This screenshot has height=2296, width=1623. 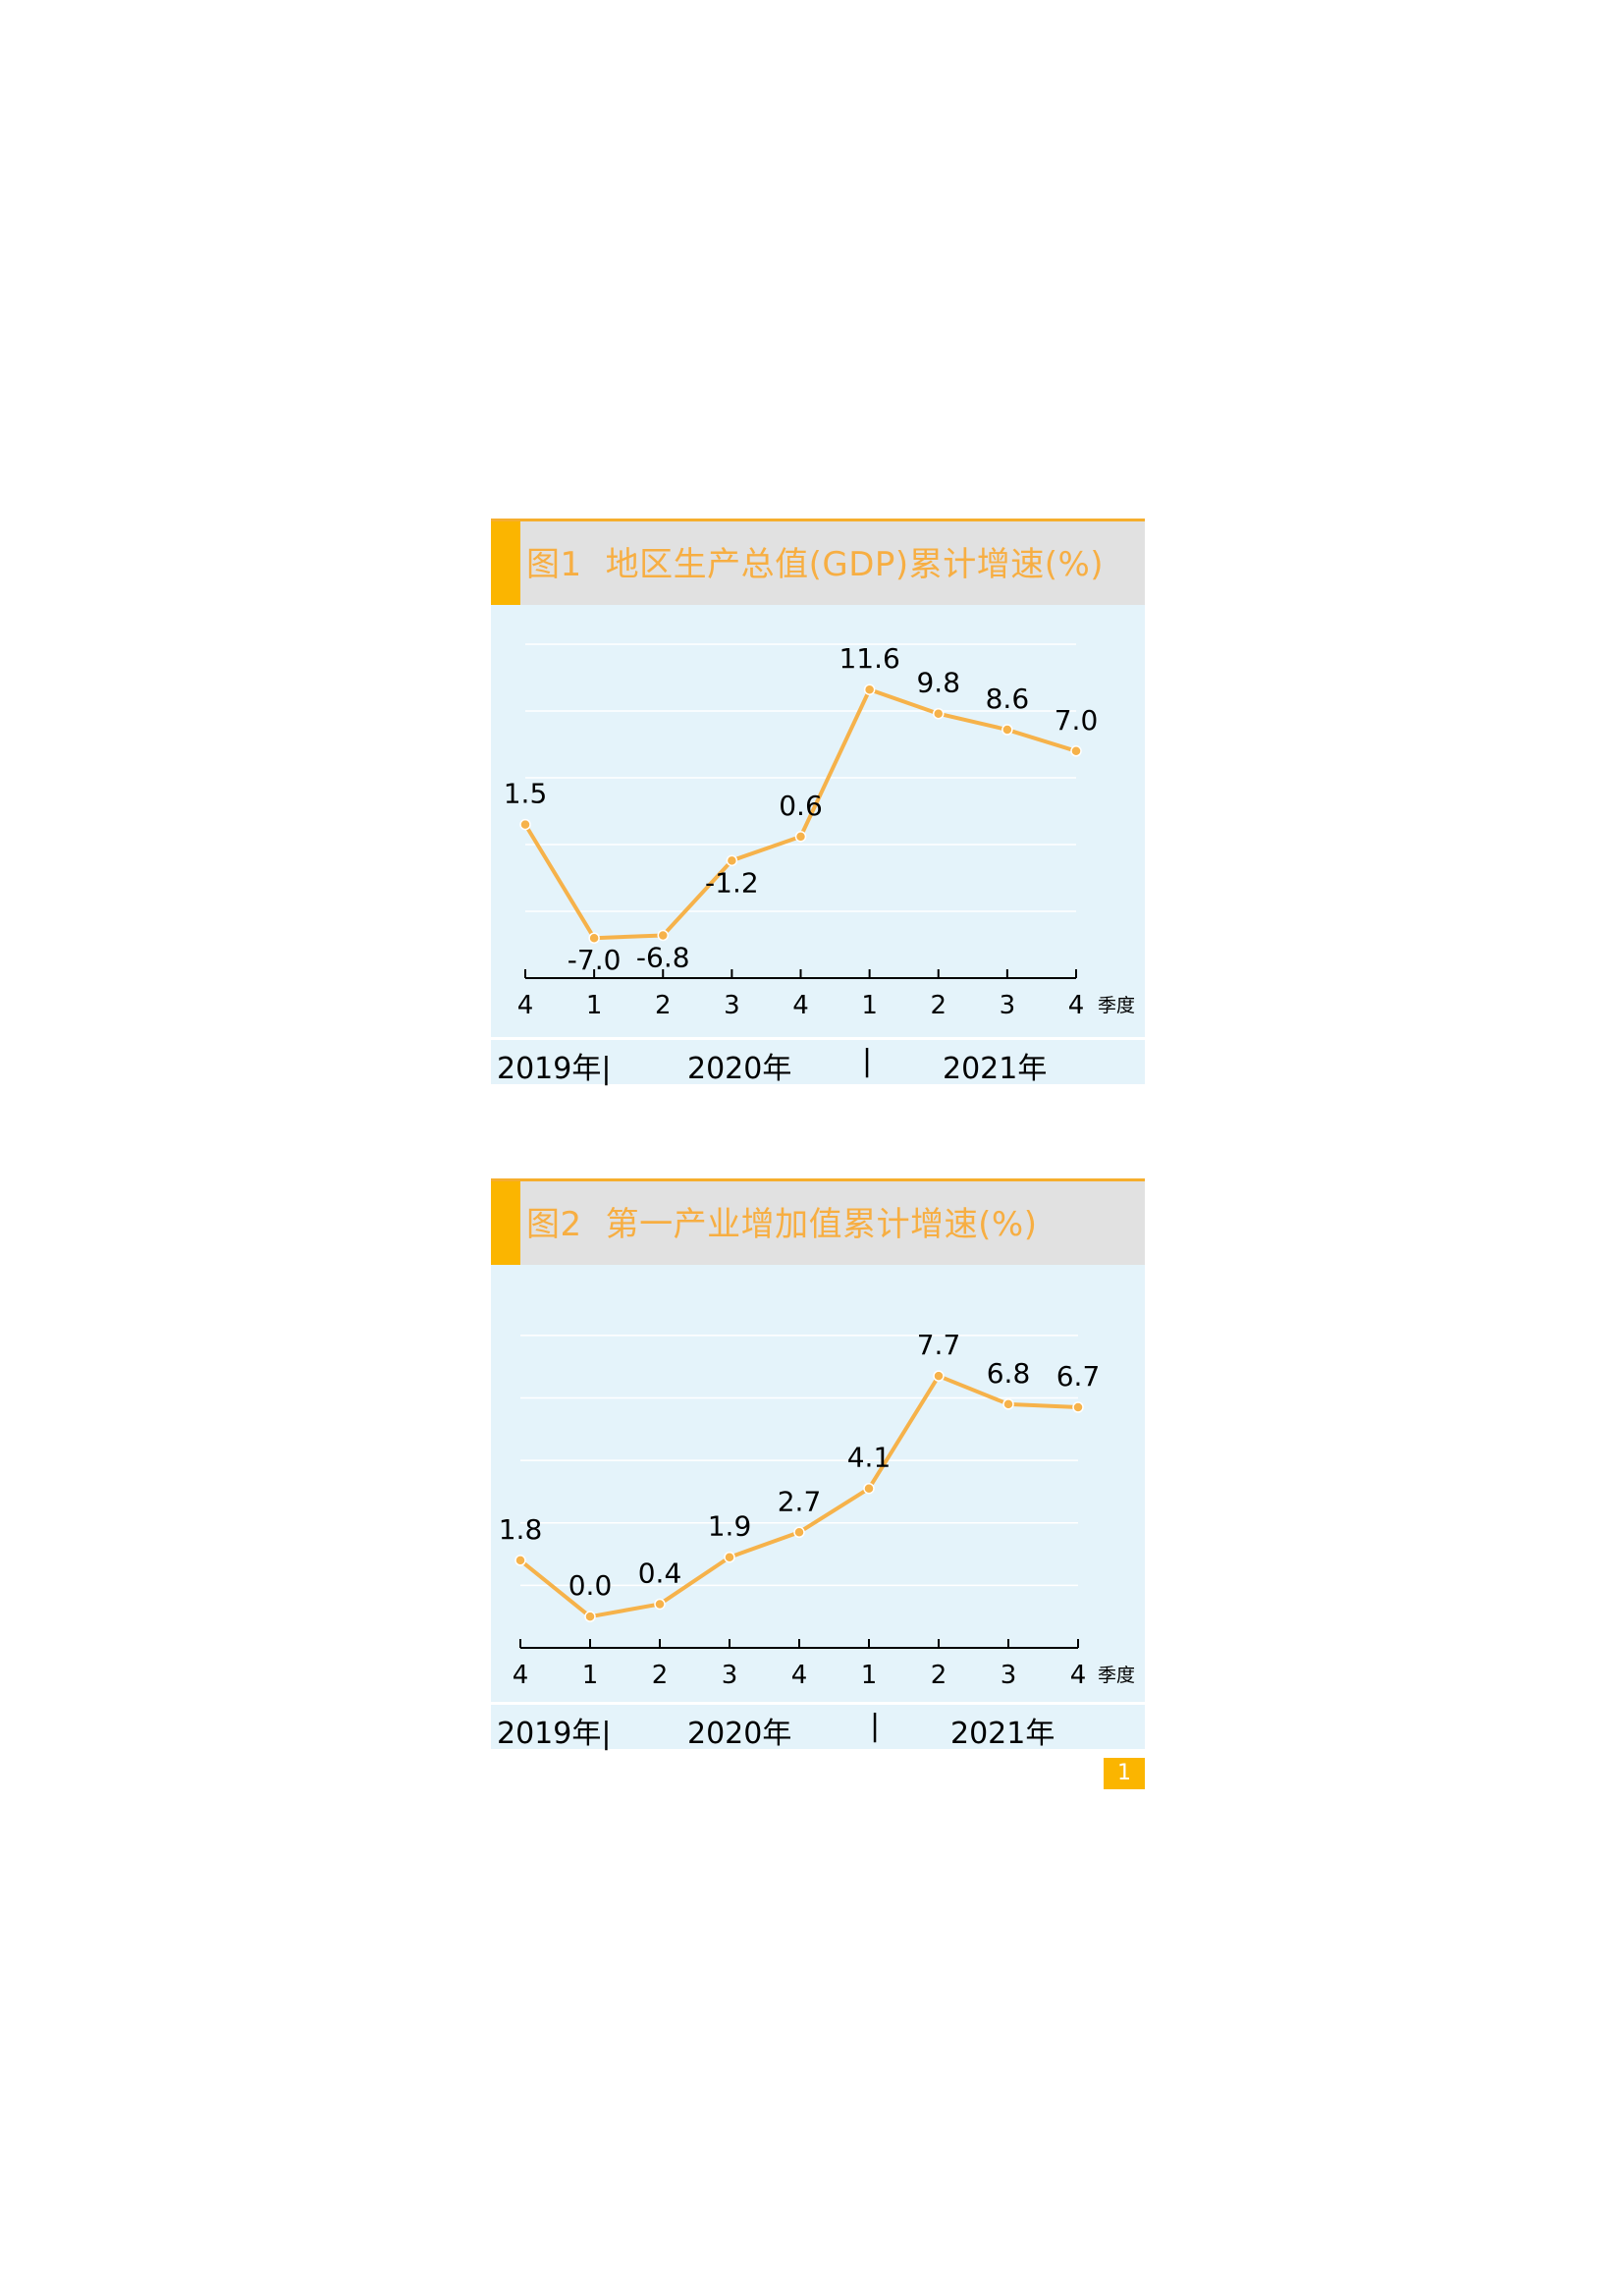 I want to click on chart-title-label: 地区生产总值(GDP)累计增速(%), so click(x=855, y=564).